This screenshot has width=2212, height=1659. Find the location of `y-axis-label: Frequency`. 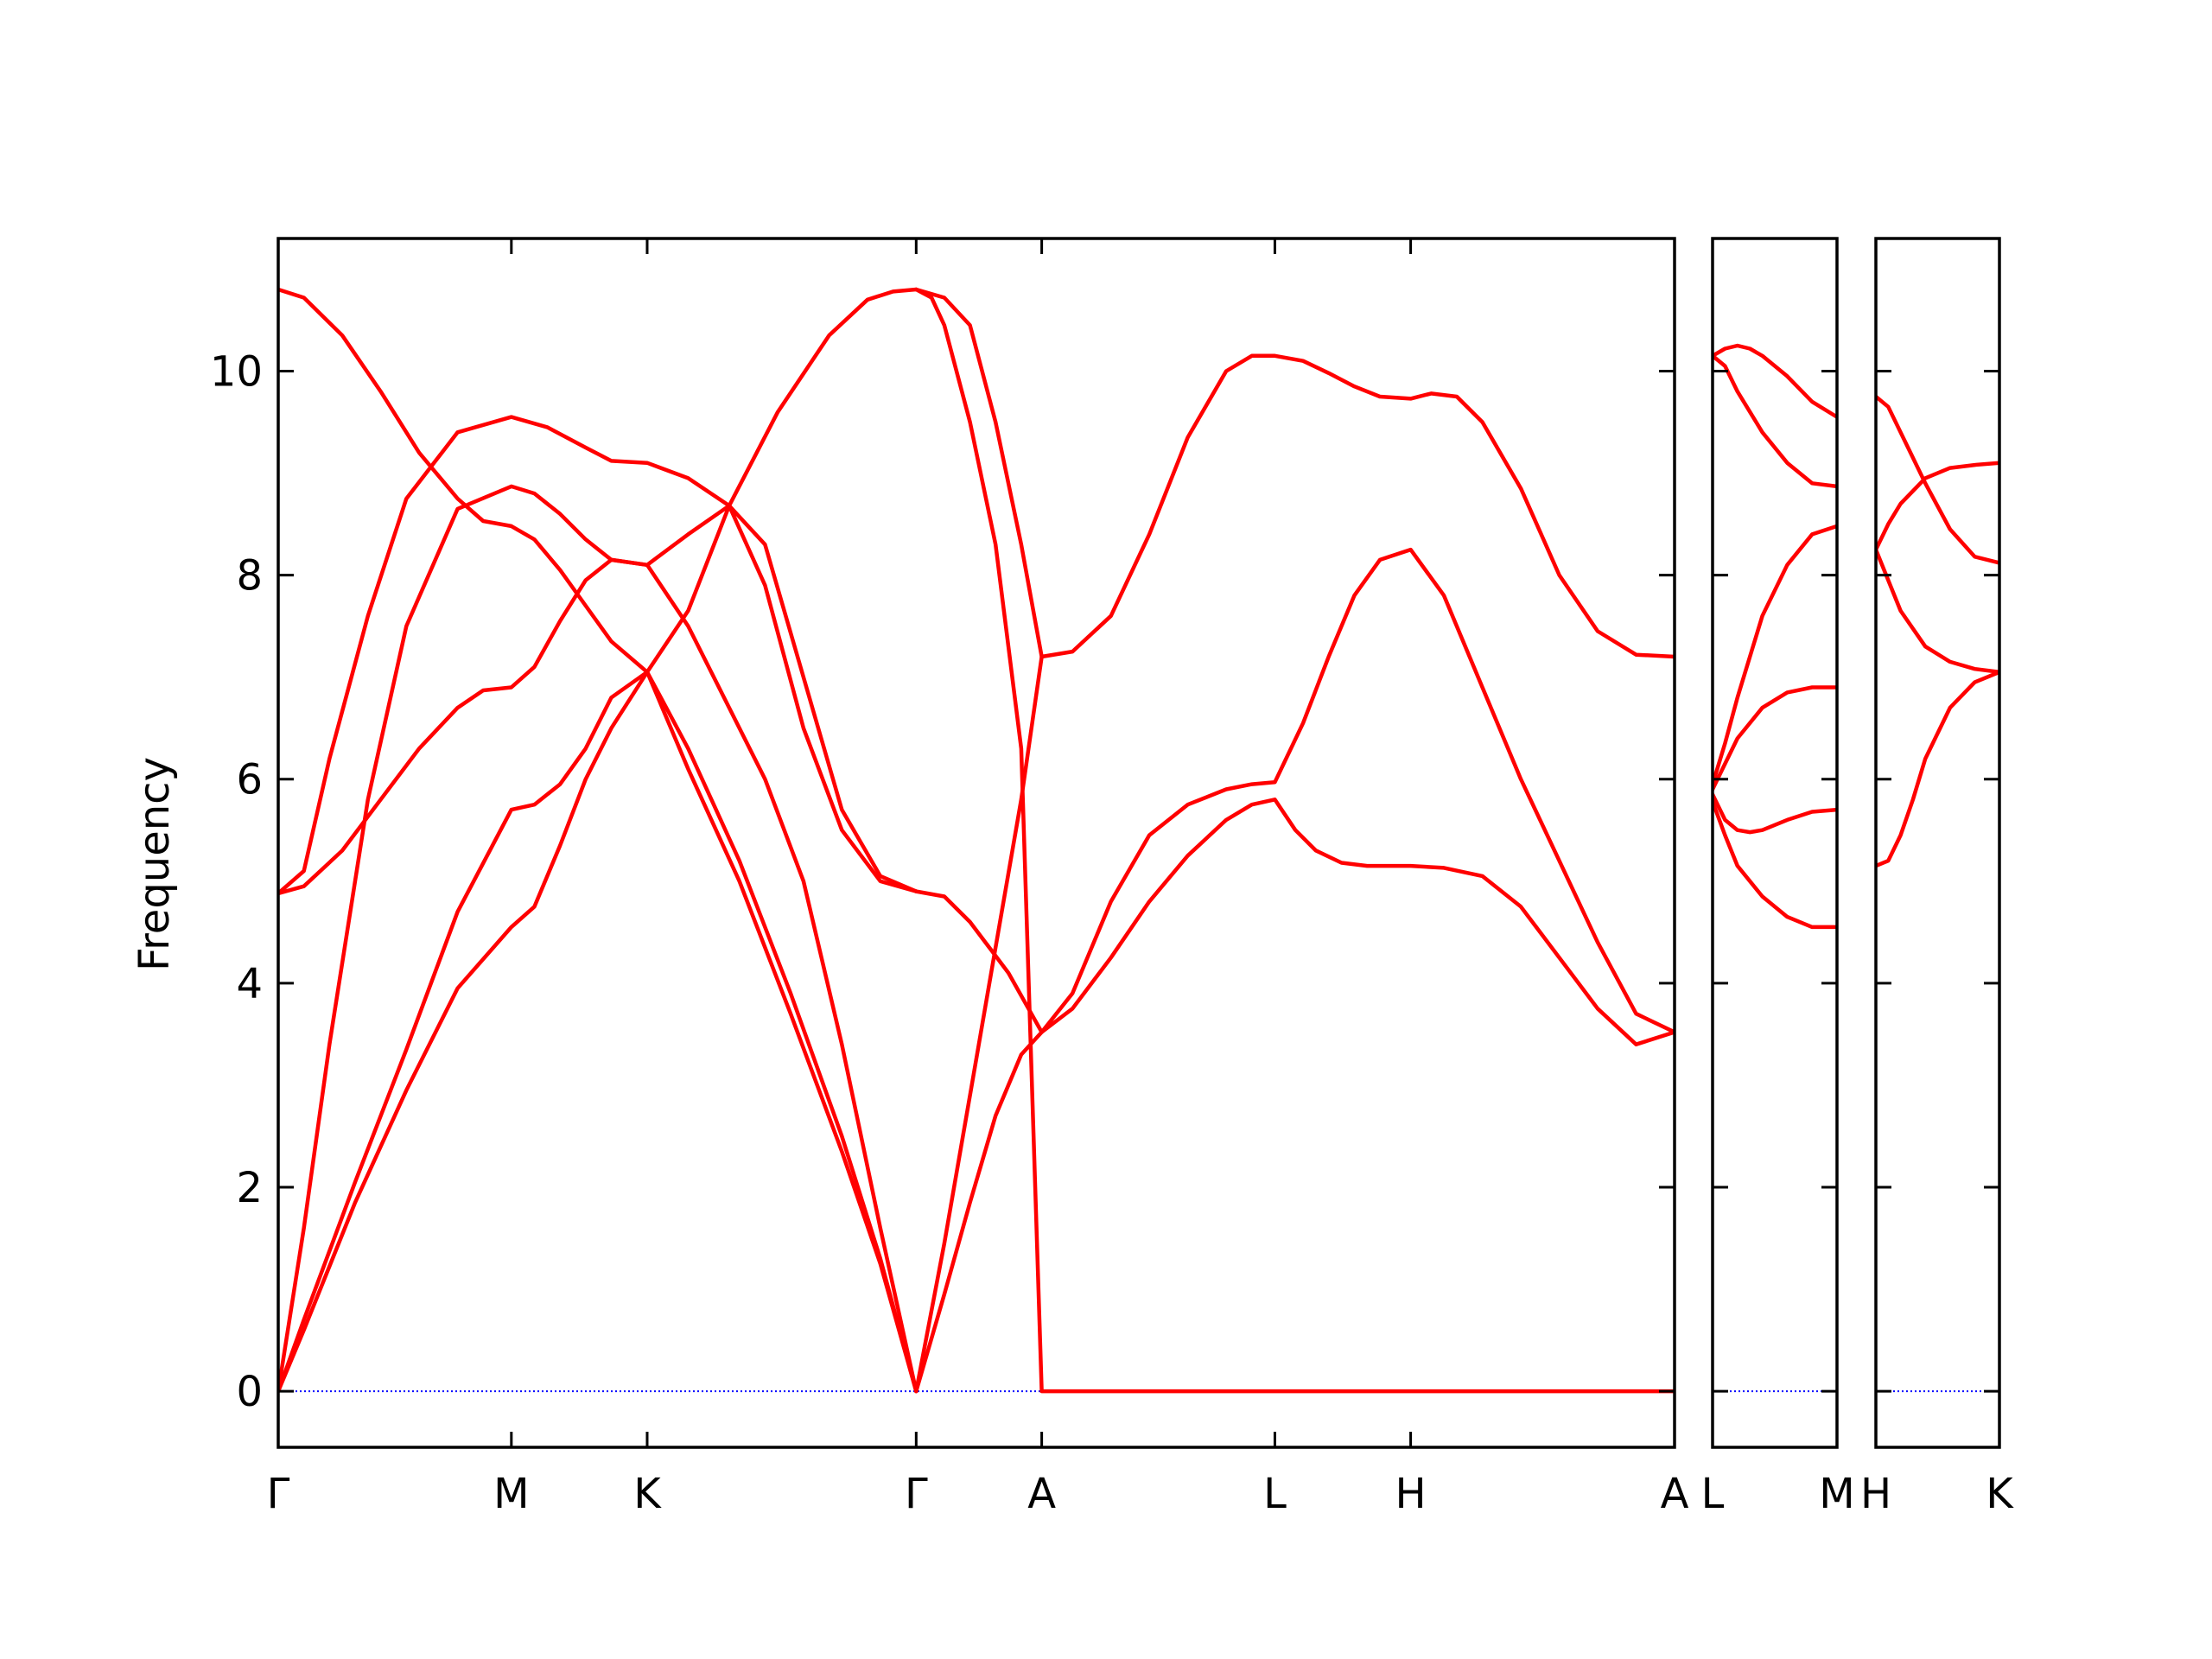

y-axis-label: Frequency is located at coordinates (154, 864).